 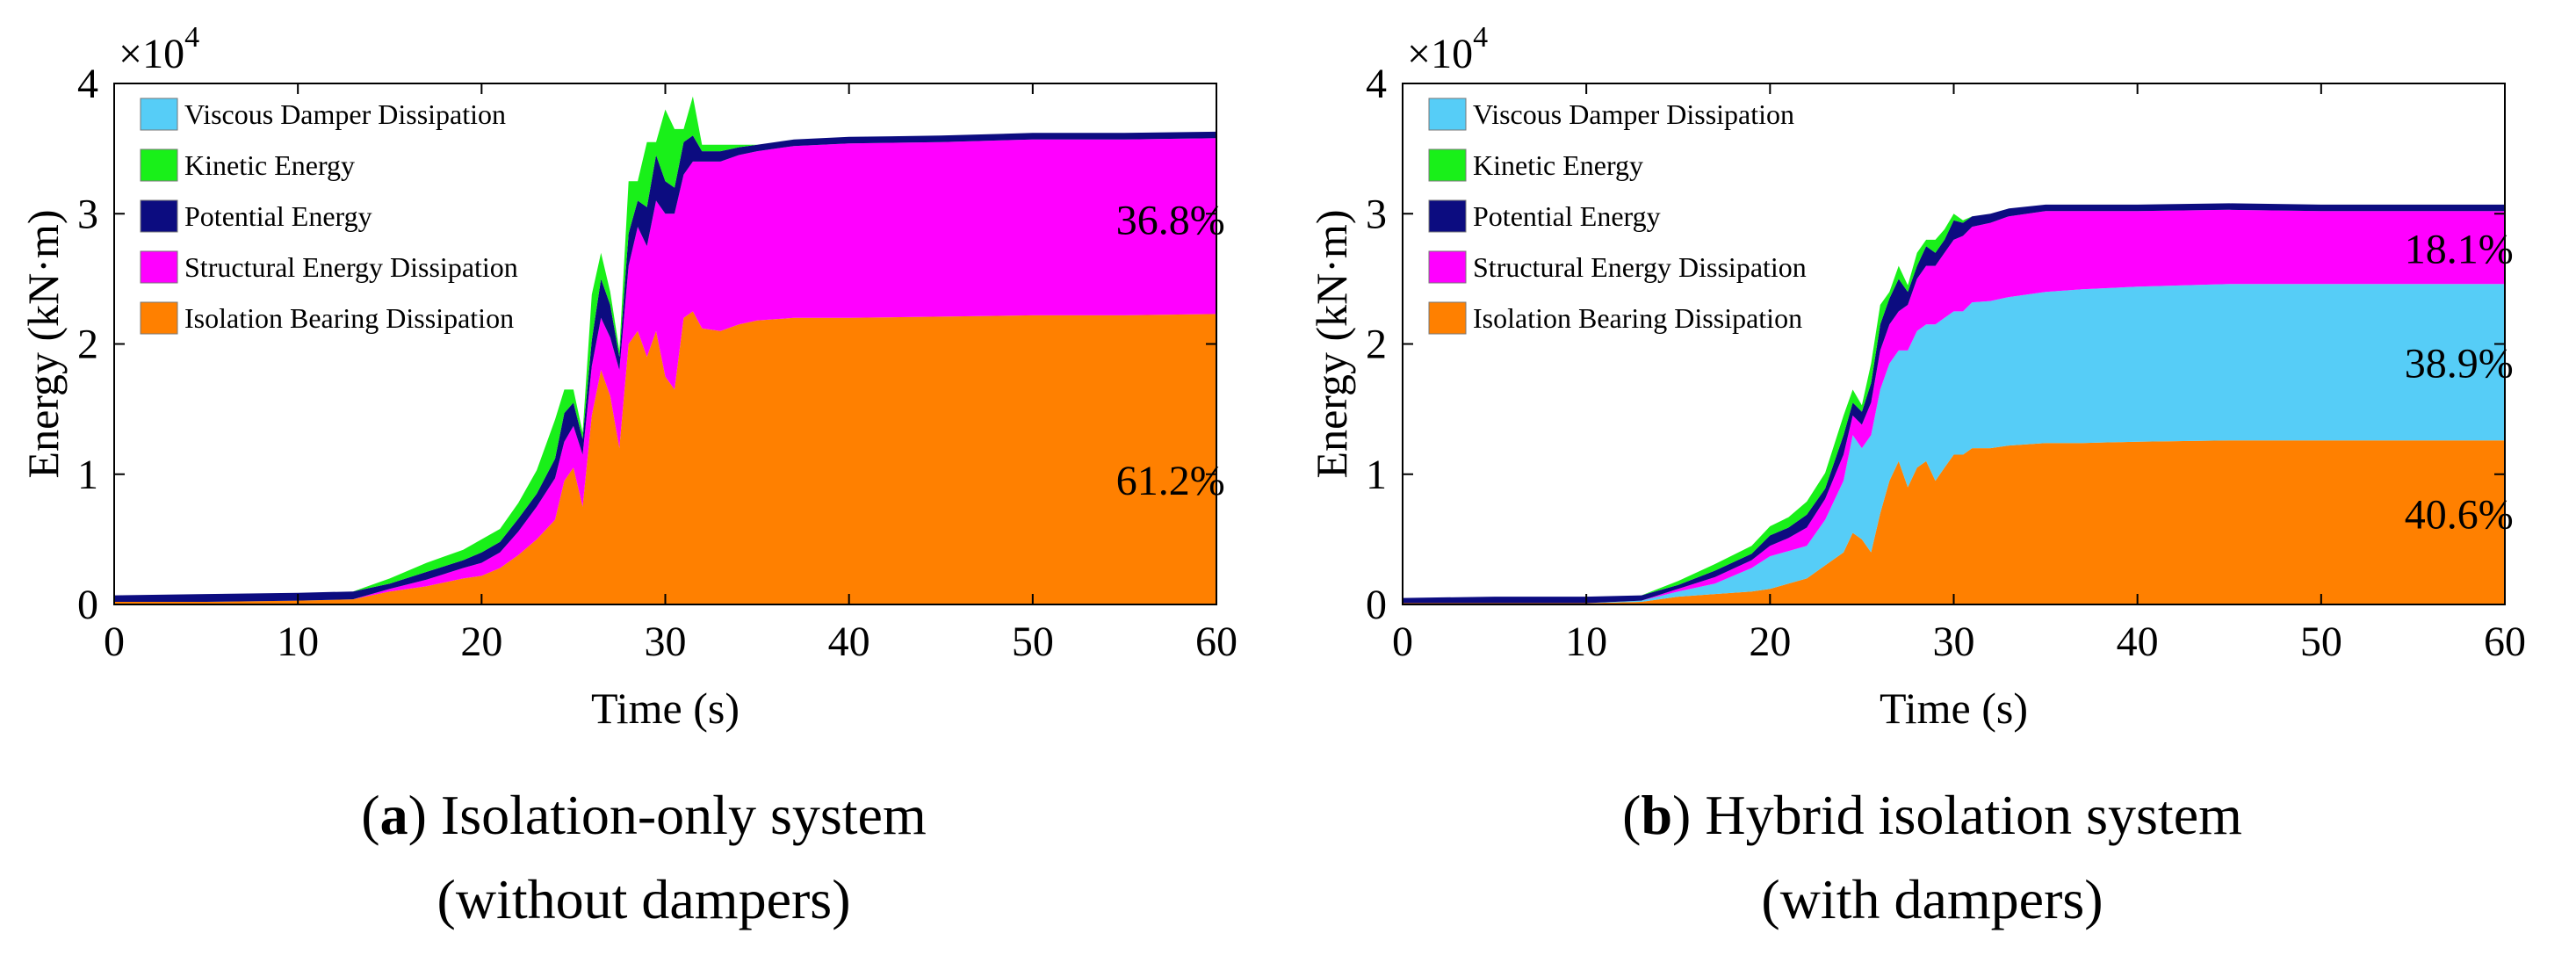 I want to click on caption-a-line1: (a) Isolation-only system, so click(x=644, y=815).